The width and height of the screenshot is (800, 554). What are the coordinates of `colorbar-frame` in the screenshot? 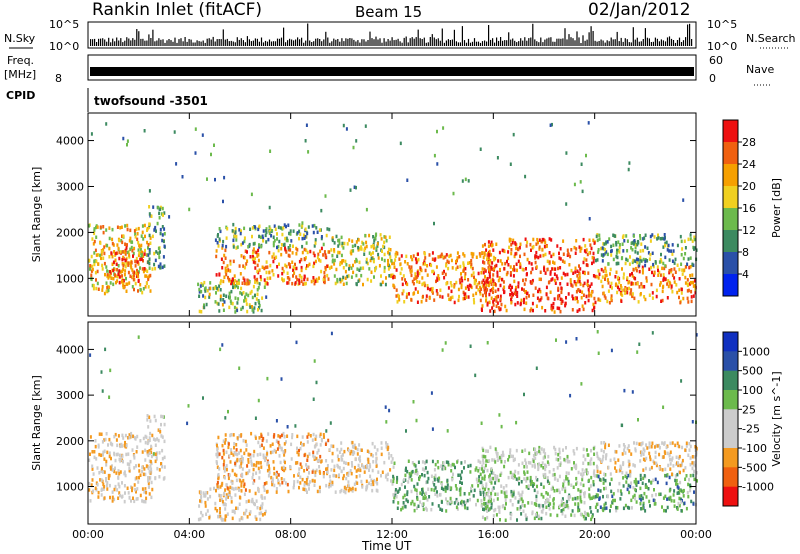 It's located at (730, 419).